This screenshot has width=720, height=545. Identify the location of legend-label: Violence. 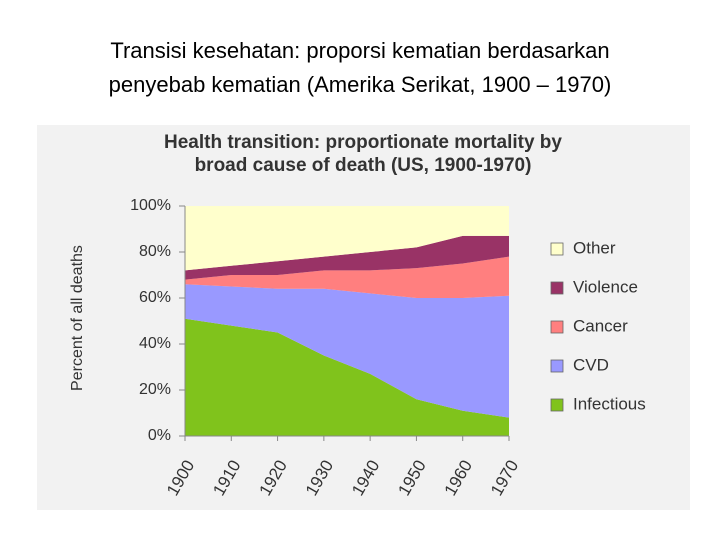
(605, 286).